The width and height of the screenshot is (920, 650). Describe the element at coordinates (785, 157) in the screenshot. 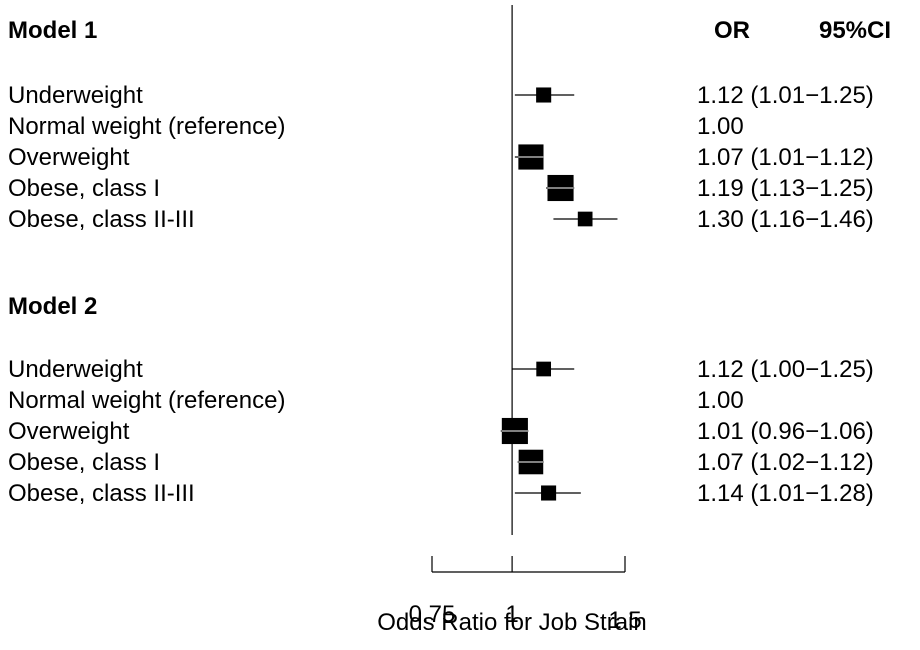

I see `estimate-text: 1.07 (1.01−1.12)` at that location.